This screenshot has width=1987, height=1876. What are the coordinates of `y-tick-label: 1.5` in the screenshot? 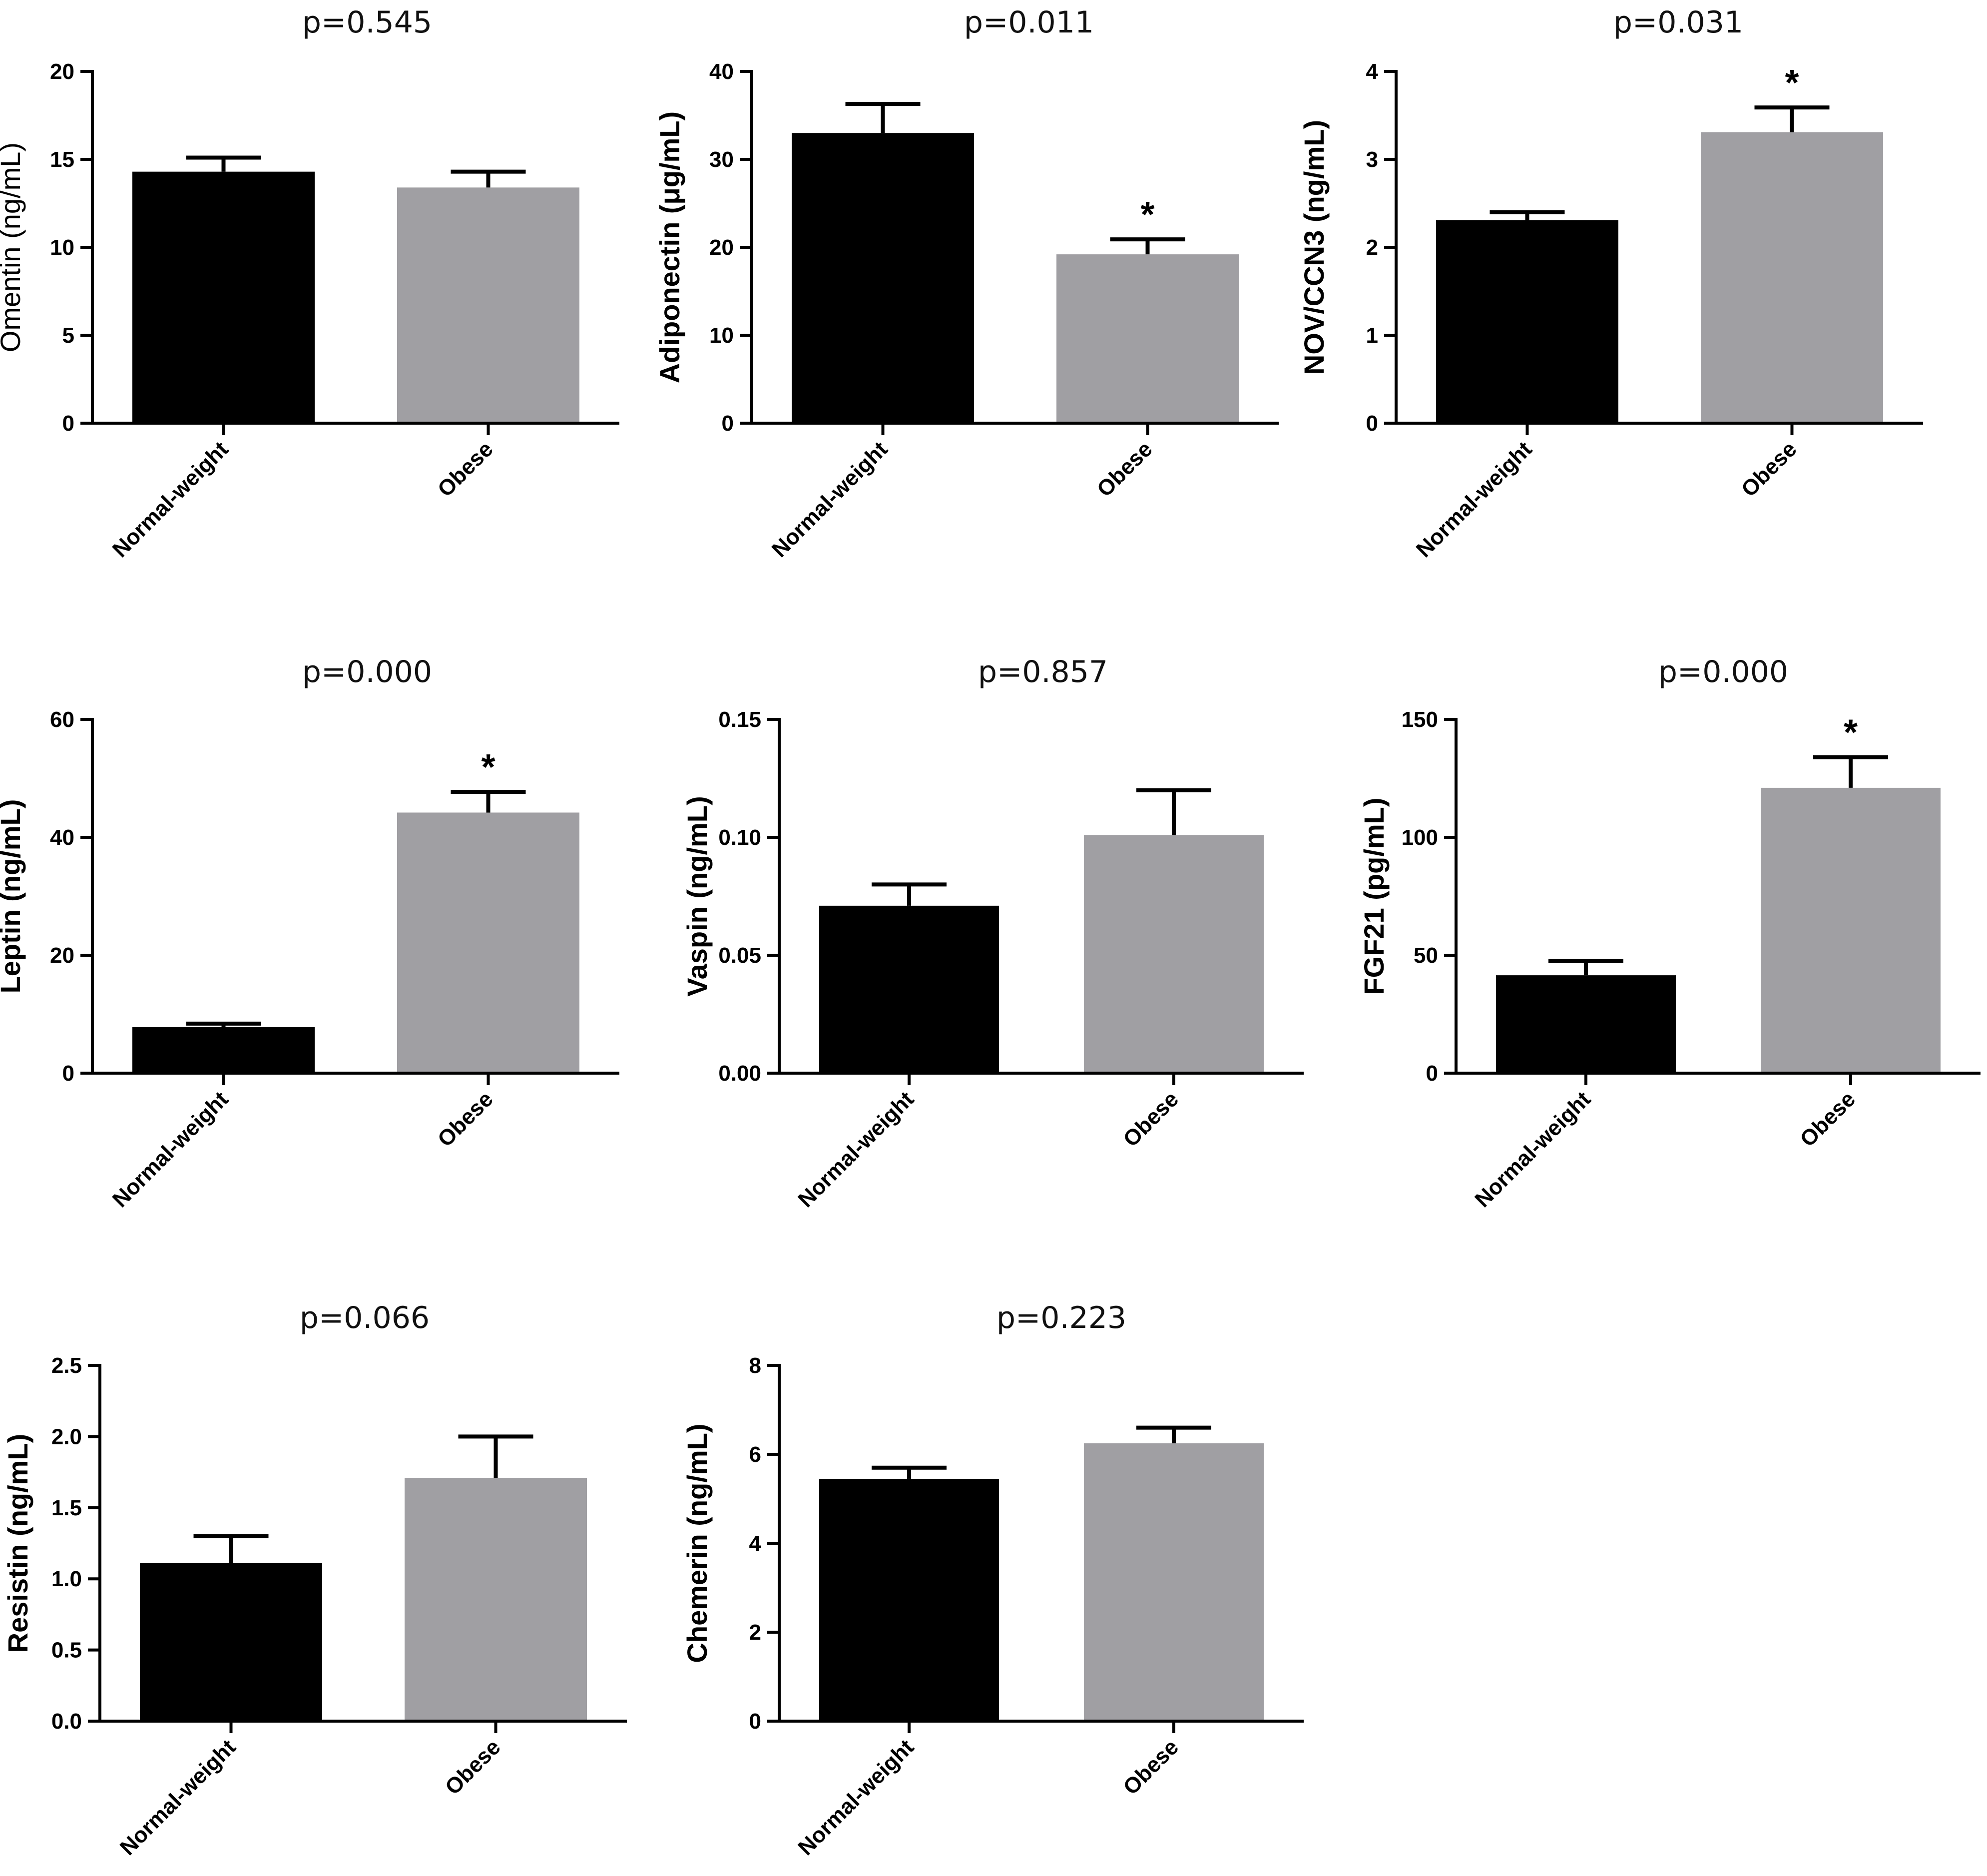 It's located at (66, 1508).